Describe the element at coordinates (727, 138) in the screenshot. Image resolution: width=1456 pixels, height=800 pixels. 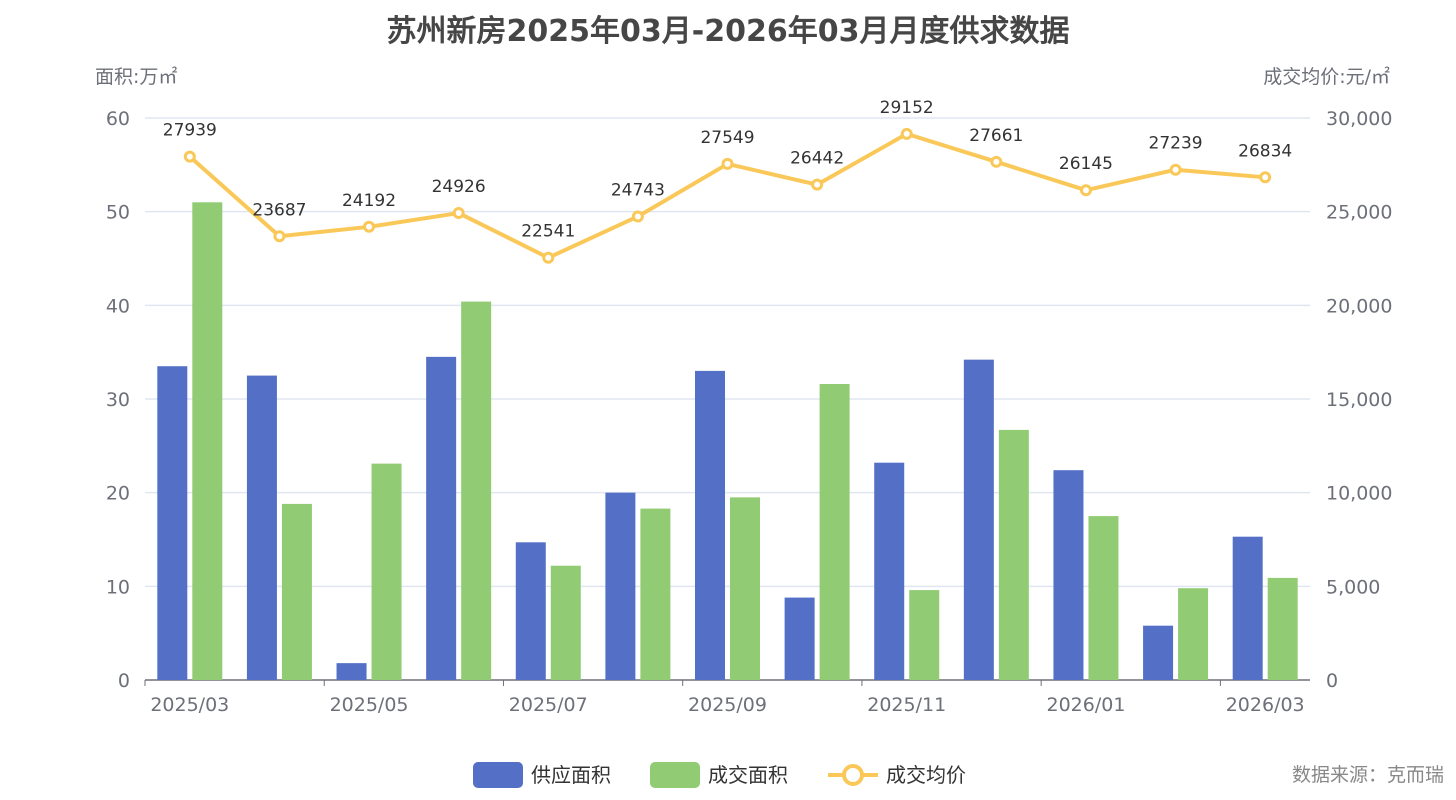
I see `price-label: 27549` at that location.